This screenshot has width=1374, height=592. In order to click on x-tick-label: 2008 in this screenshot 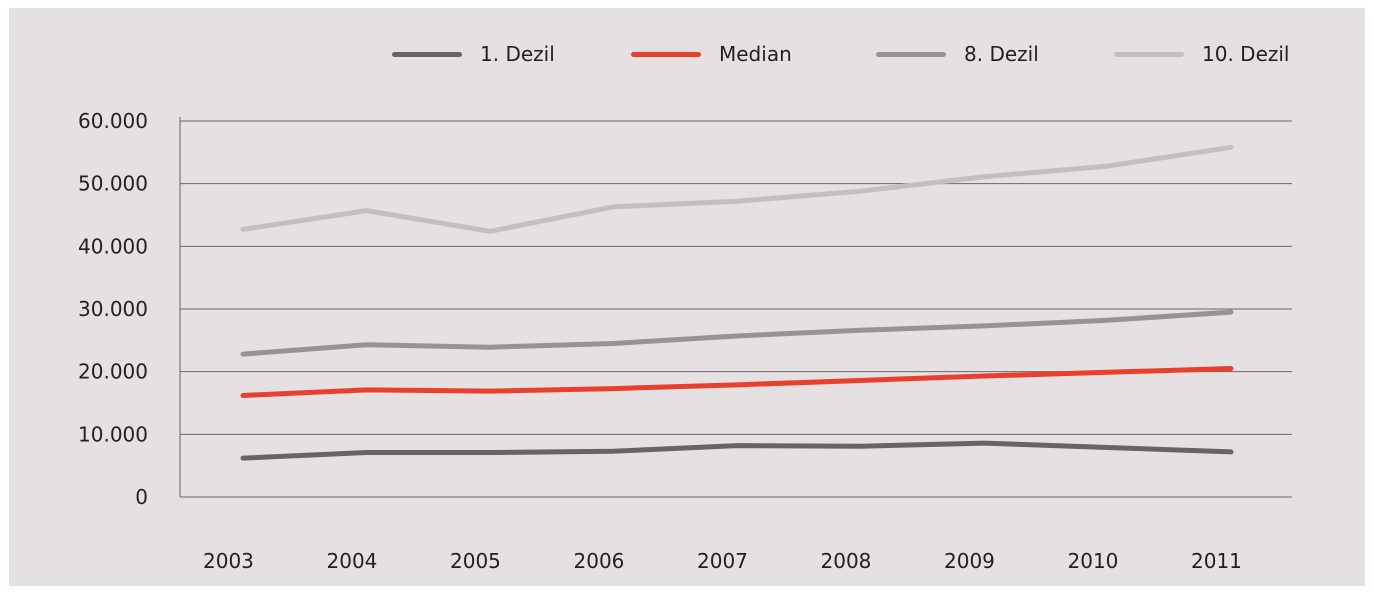, I will do `click(846, 561)`.